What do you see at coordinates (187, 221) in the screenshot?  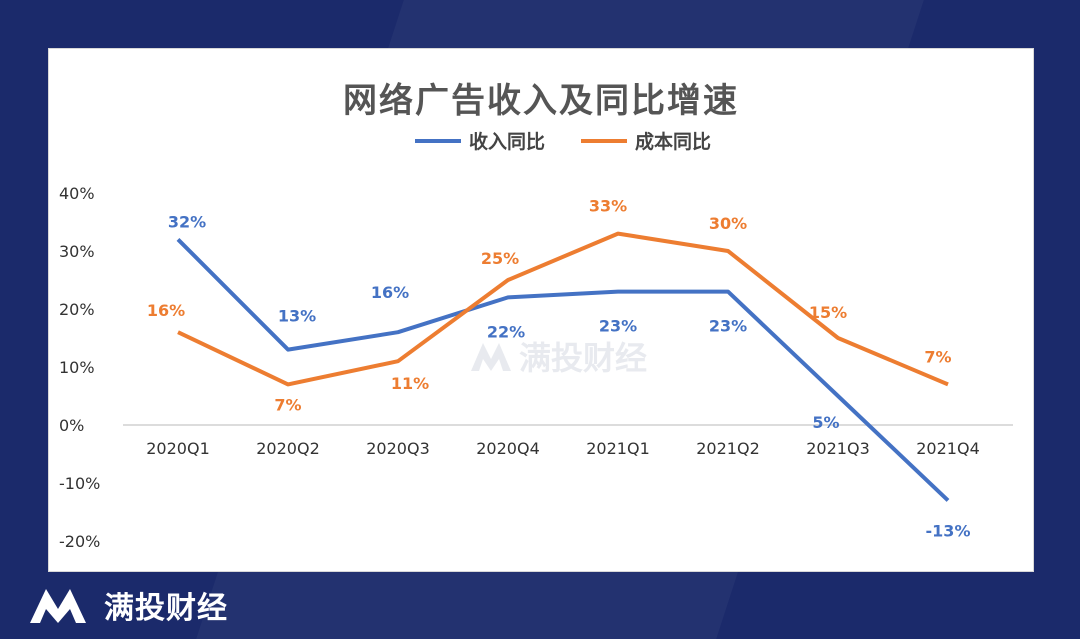 I see `data-label: 32%` at bounding box center [187, 221].